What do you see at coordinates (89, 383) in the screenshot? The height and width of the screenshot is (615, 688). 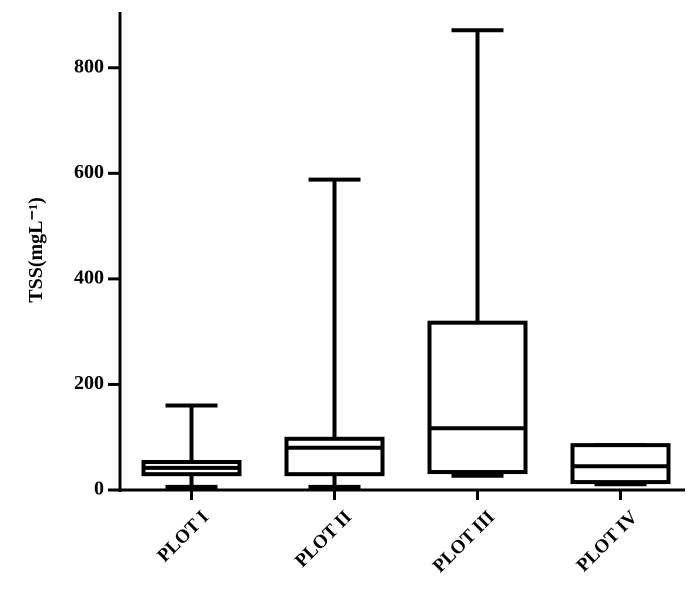 I see `y-tick-label: 200` at bounding box center [89, 383].